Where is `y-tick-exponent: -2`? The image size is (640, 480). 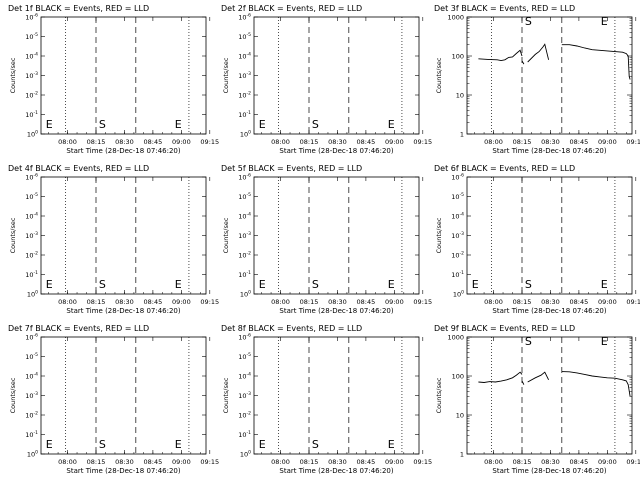
y-tick-exponent: -2 is located at coordinates (249, 254).